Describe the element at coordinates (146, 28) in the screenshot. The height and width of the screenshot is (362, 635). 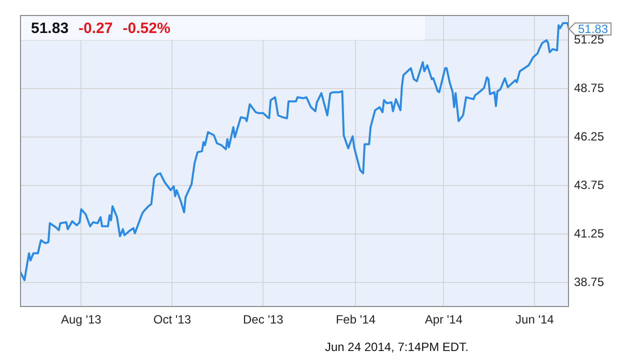
I see `annotation: -0.52%` at that location.